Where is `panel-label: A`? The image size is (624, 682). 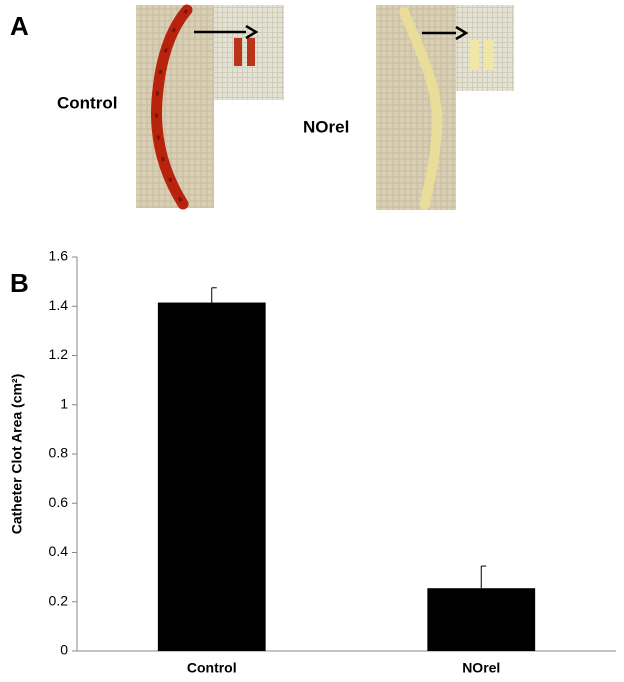 panel-label: A is located at coordinates (19, 26).